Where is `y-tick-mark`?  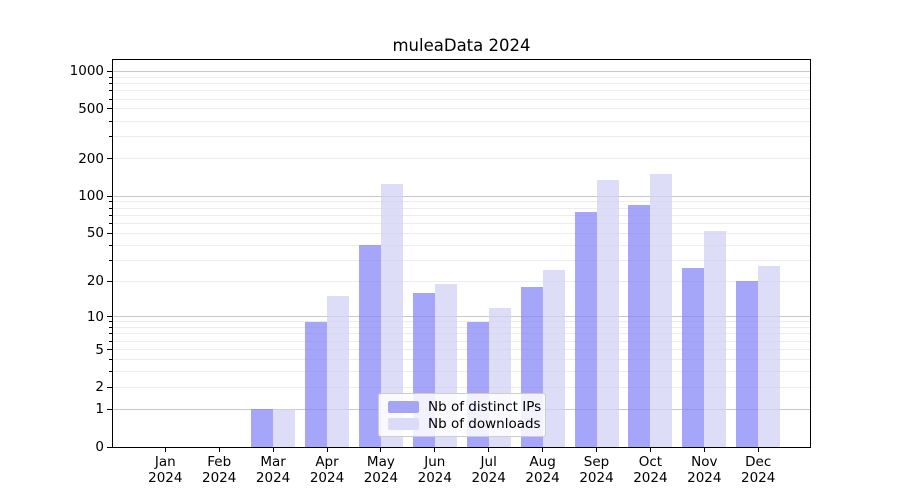
y-tick-mark is located at coordinates (109, 447).